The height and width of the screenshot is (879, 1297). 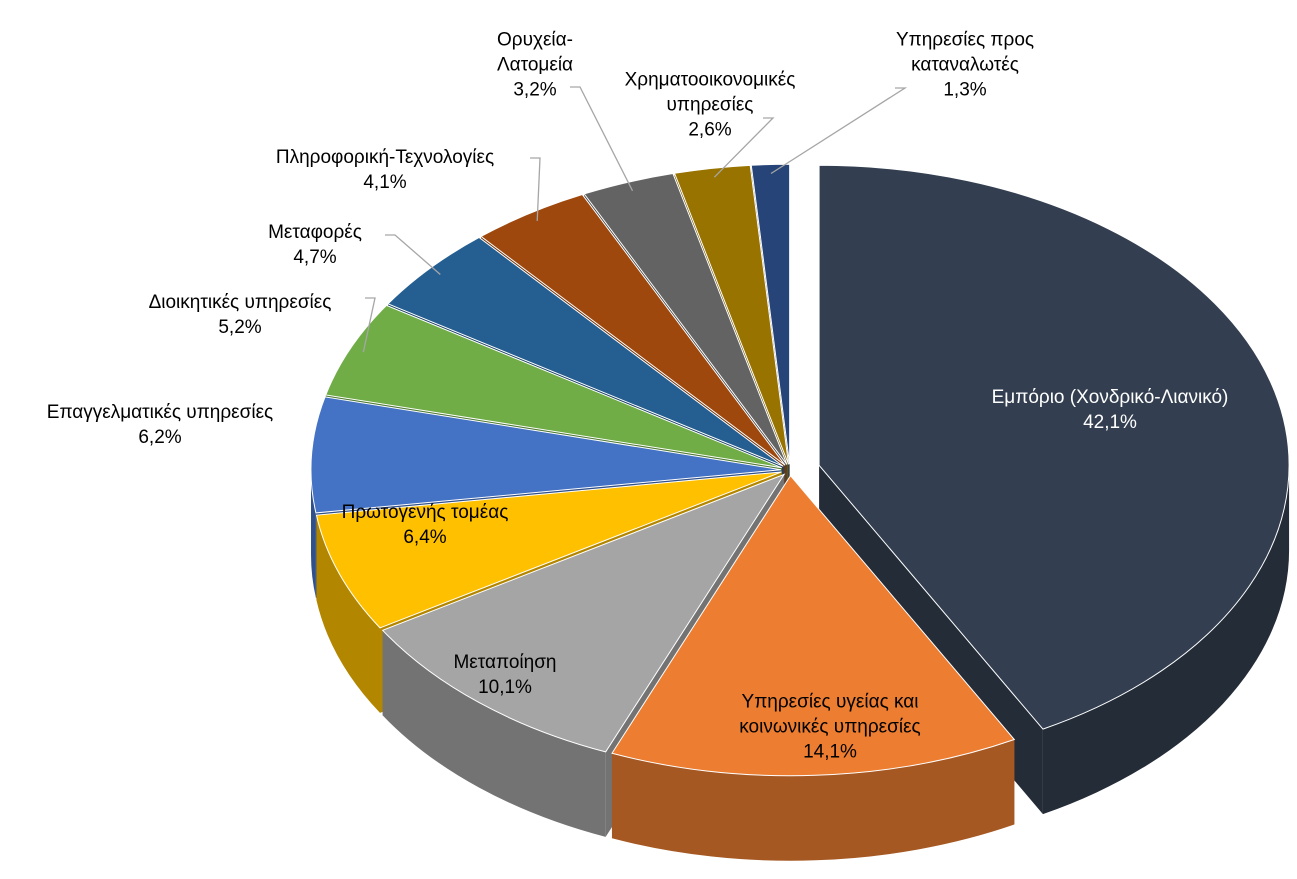 What do you see at coordinates (1110, 397) in the screenshot?
I see `category-name: Εμπόριο (Χονδρικό-Λιανικό)` at bounding box center [1110, 397].